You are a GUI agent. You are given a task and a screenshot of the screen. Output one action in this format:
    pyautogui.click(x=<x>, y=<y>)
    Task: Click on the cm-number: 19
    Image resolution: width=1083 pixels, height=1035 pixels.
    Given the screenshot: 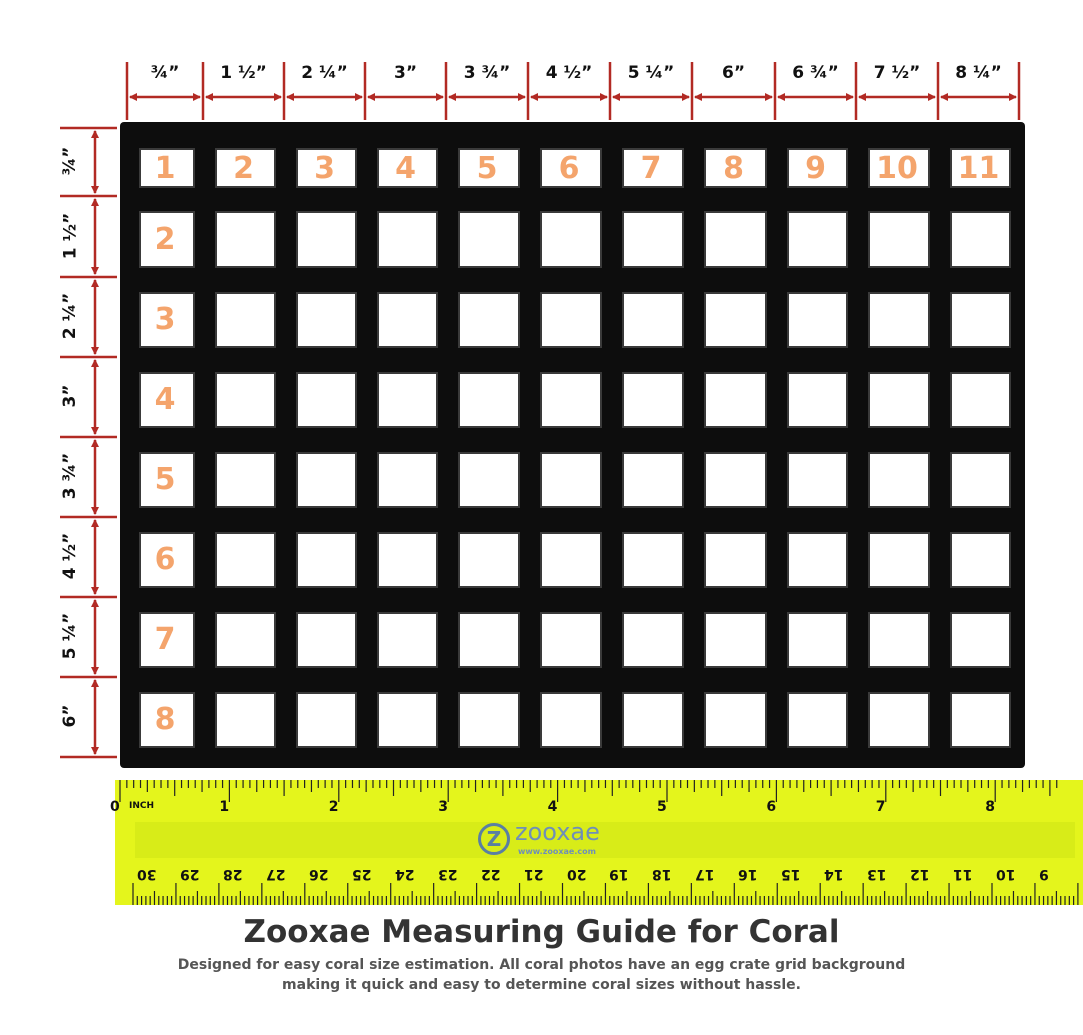 What is the action you would take?
    pyautogui.click(x=619, y=874)
    